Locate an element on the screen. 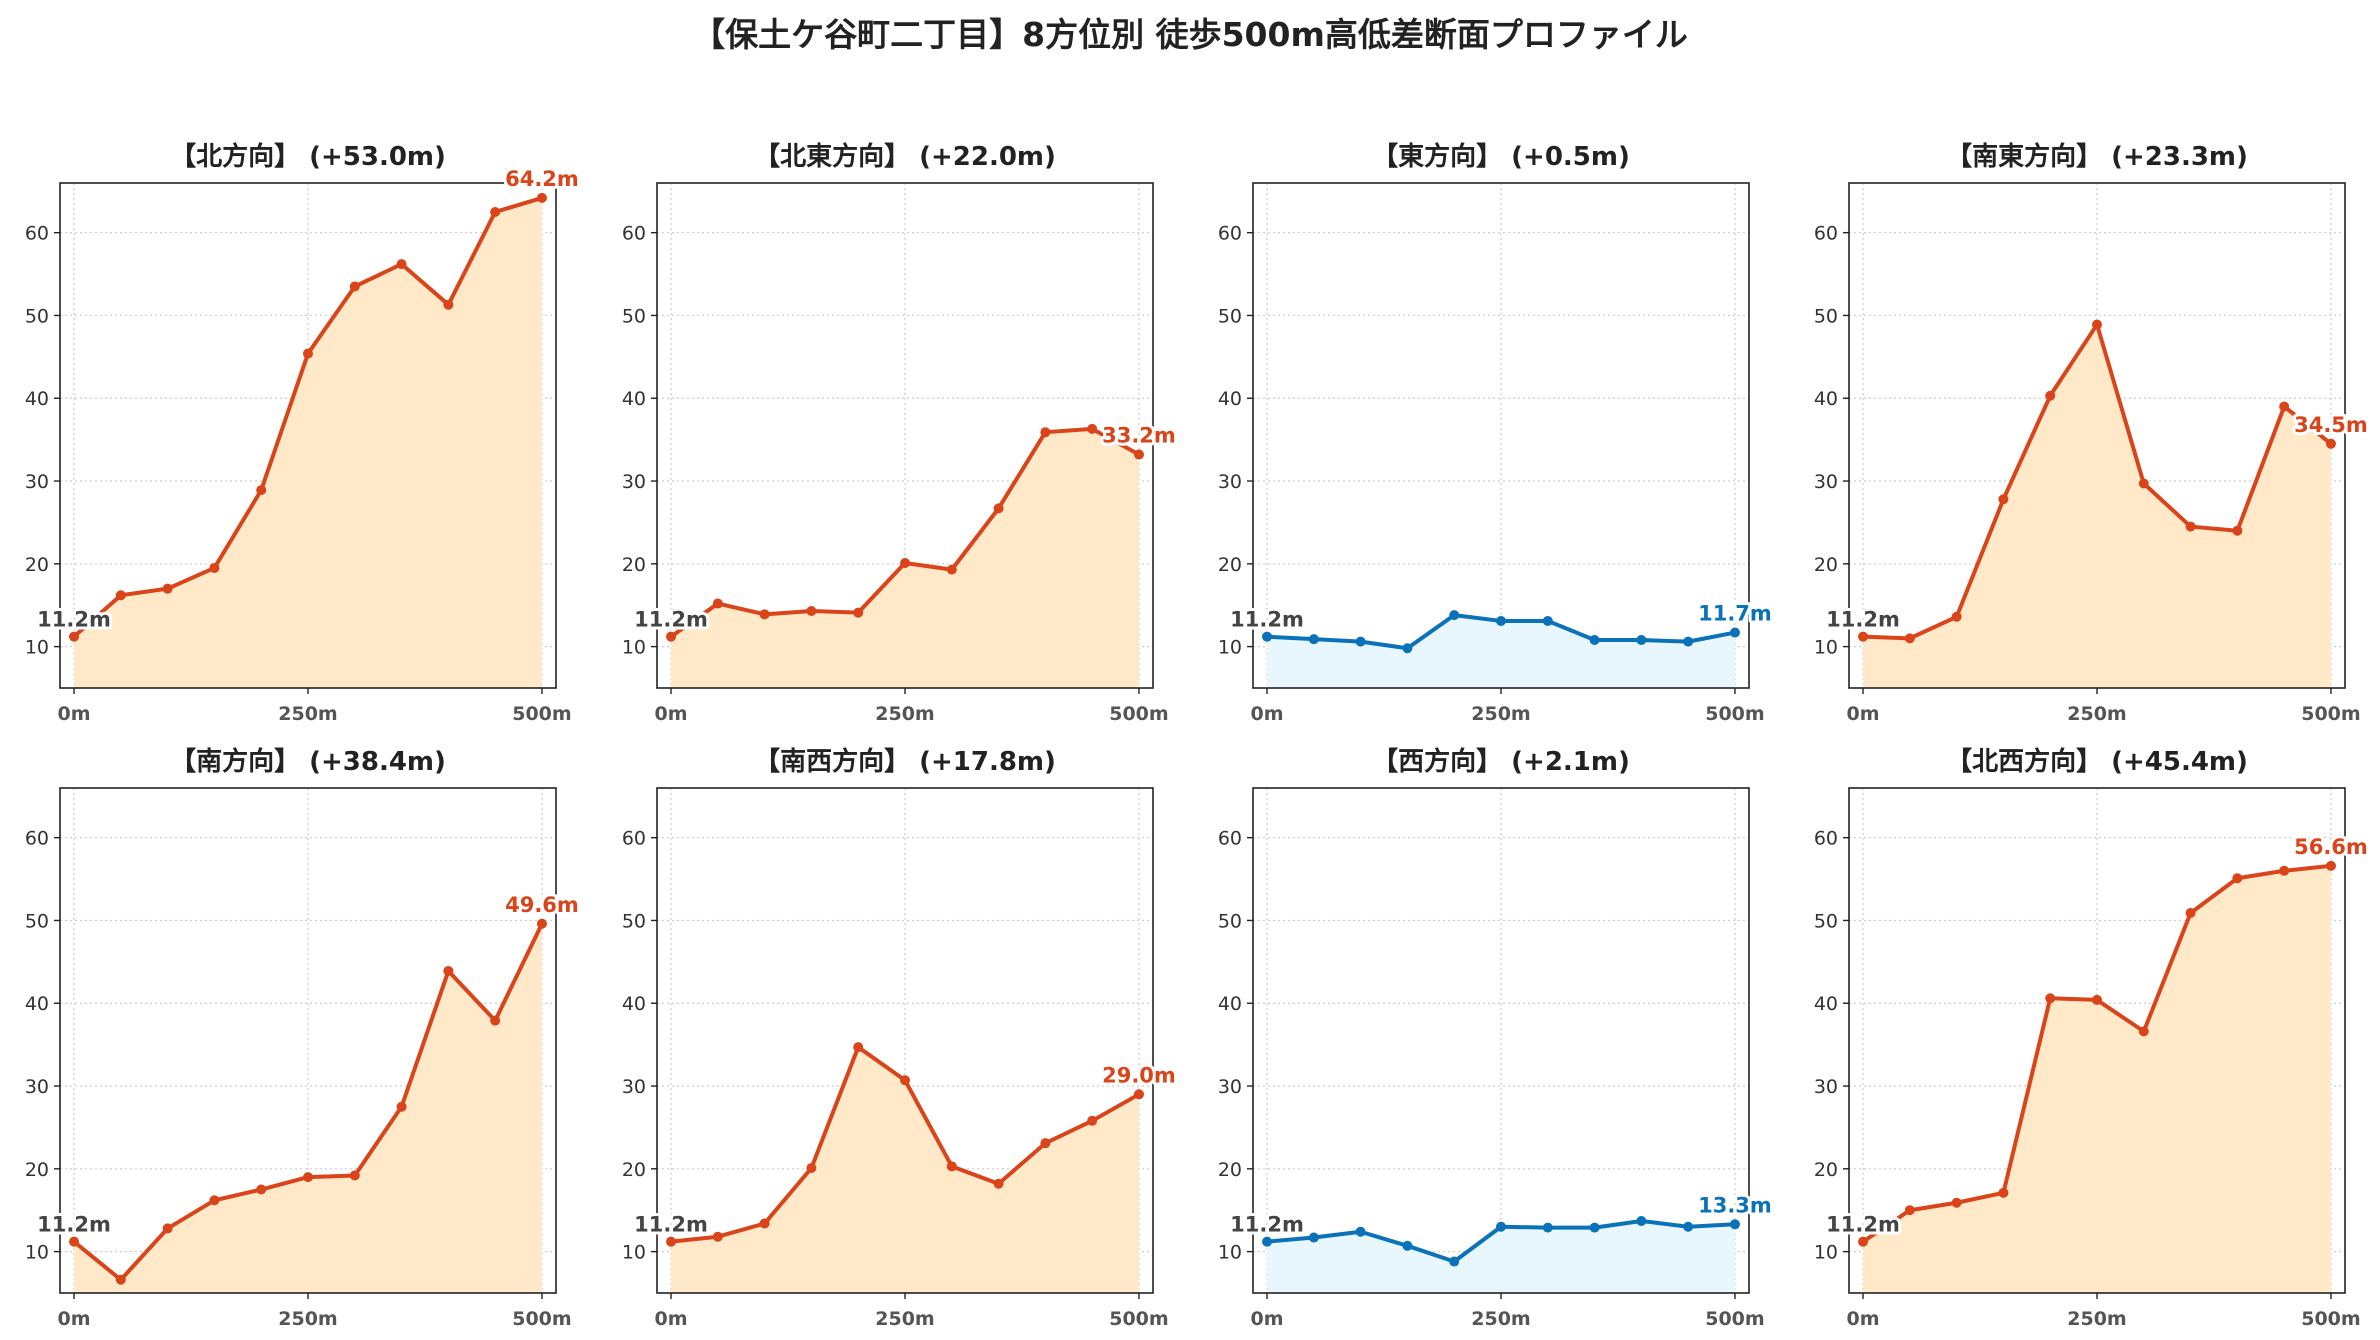 The height and width of the screenshot is (1340, 2380). end-value-label: 34.5m is located at coordinates (2331, 425).